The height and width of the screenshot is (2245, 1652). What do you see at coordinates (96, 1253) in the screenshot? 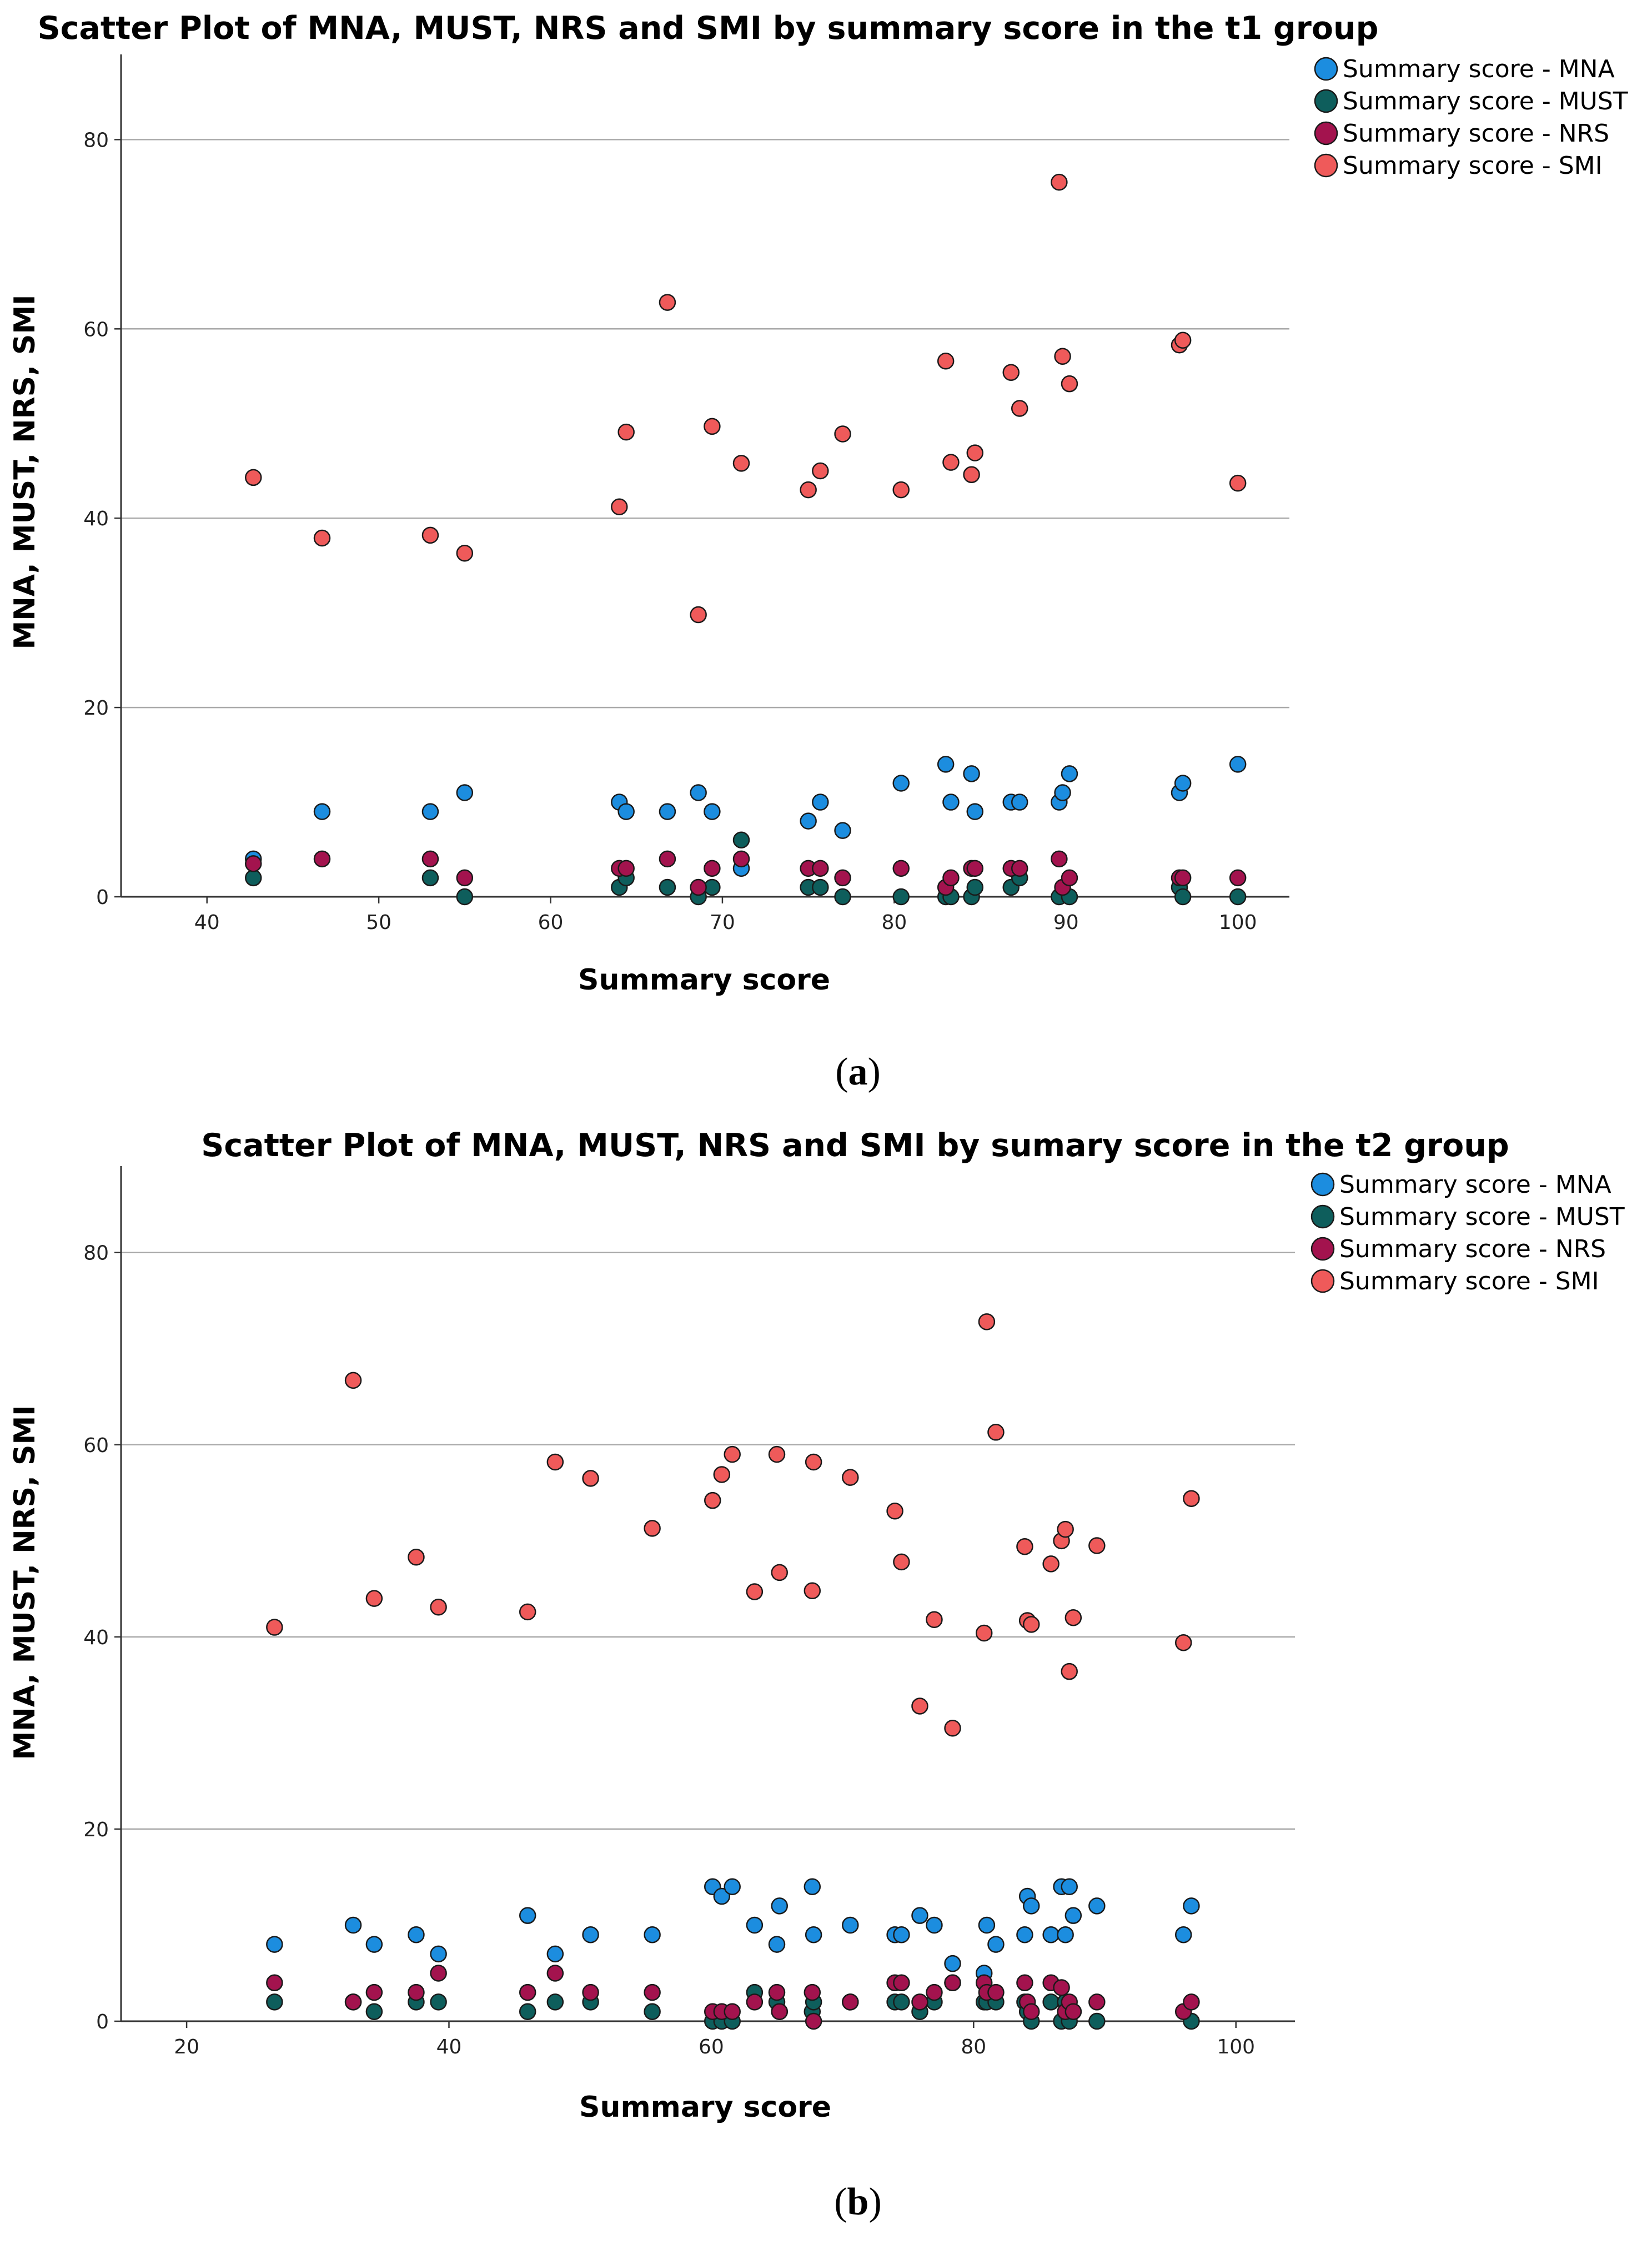
I see `y-tick-label: 80` at bounding box center [96, 1253].